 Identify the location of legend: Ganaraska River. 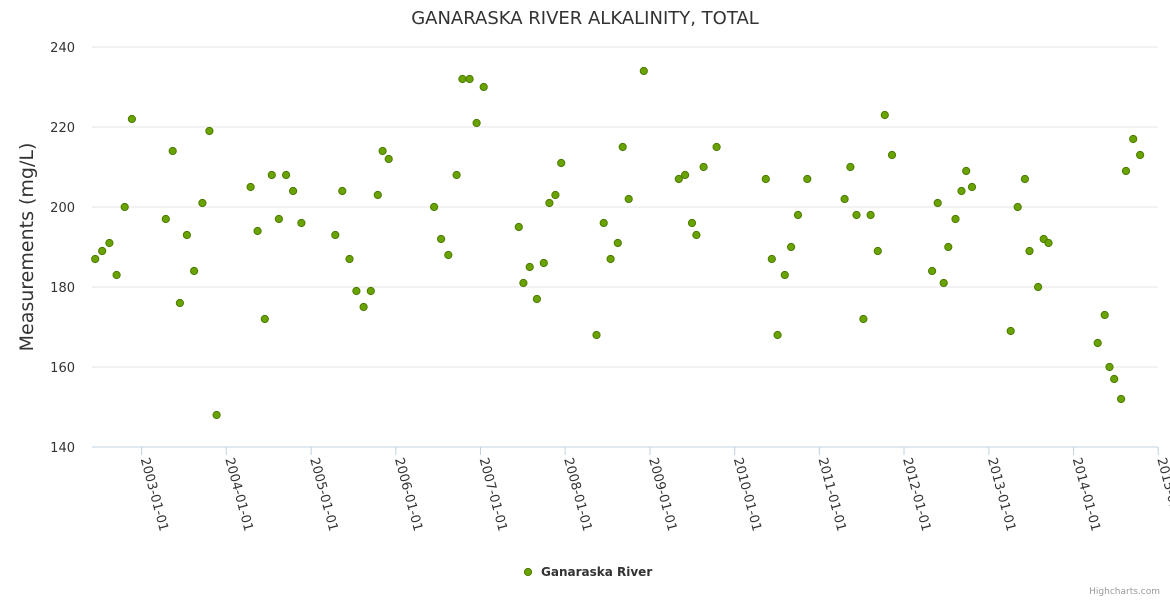
(587, 572).